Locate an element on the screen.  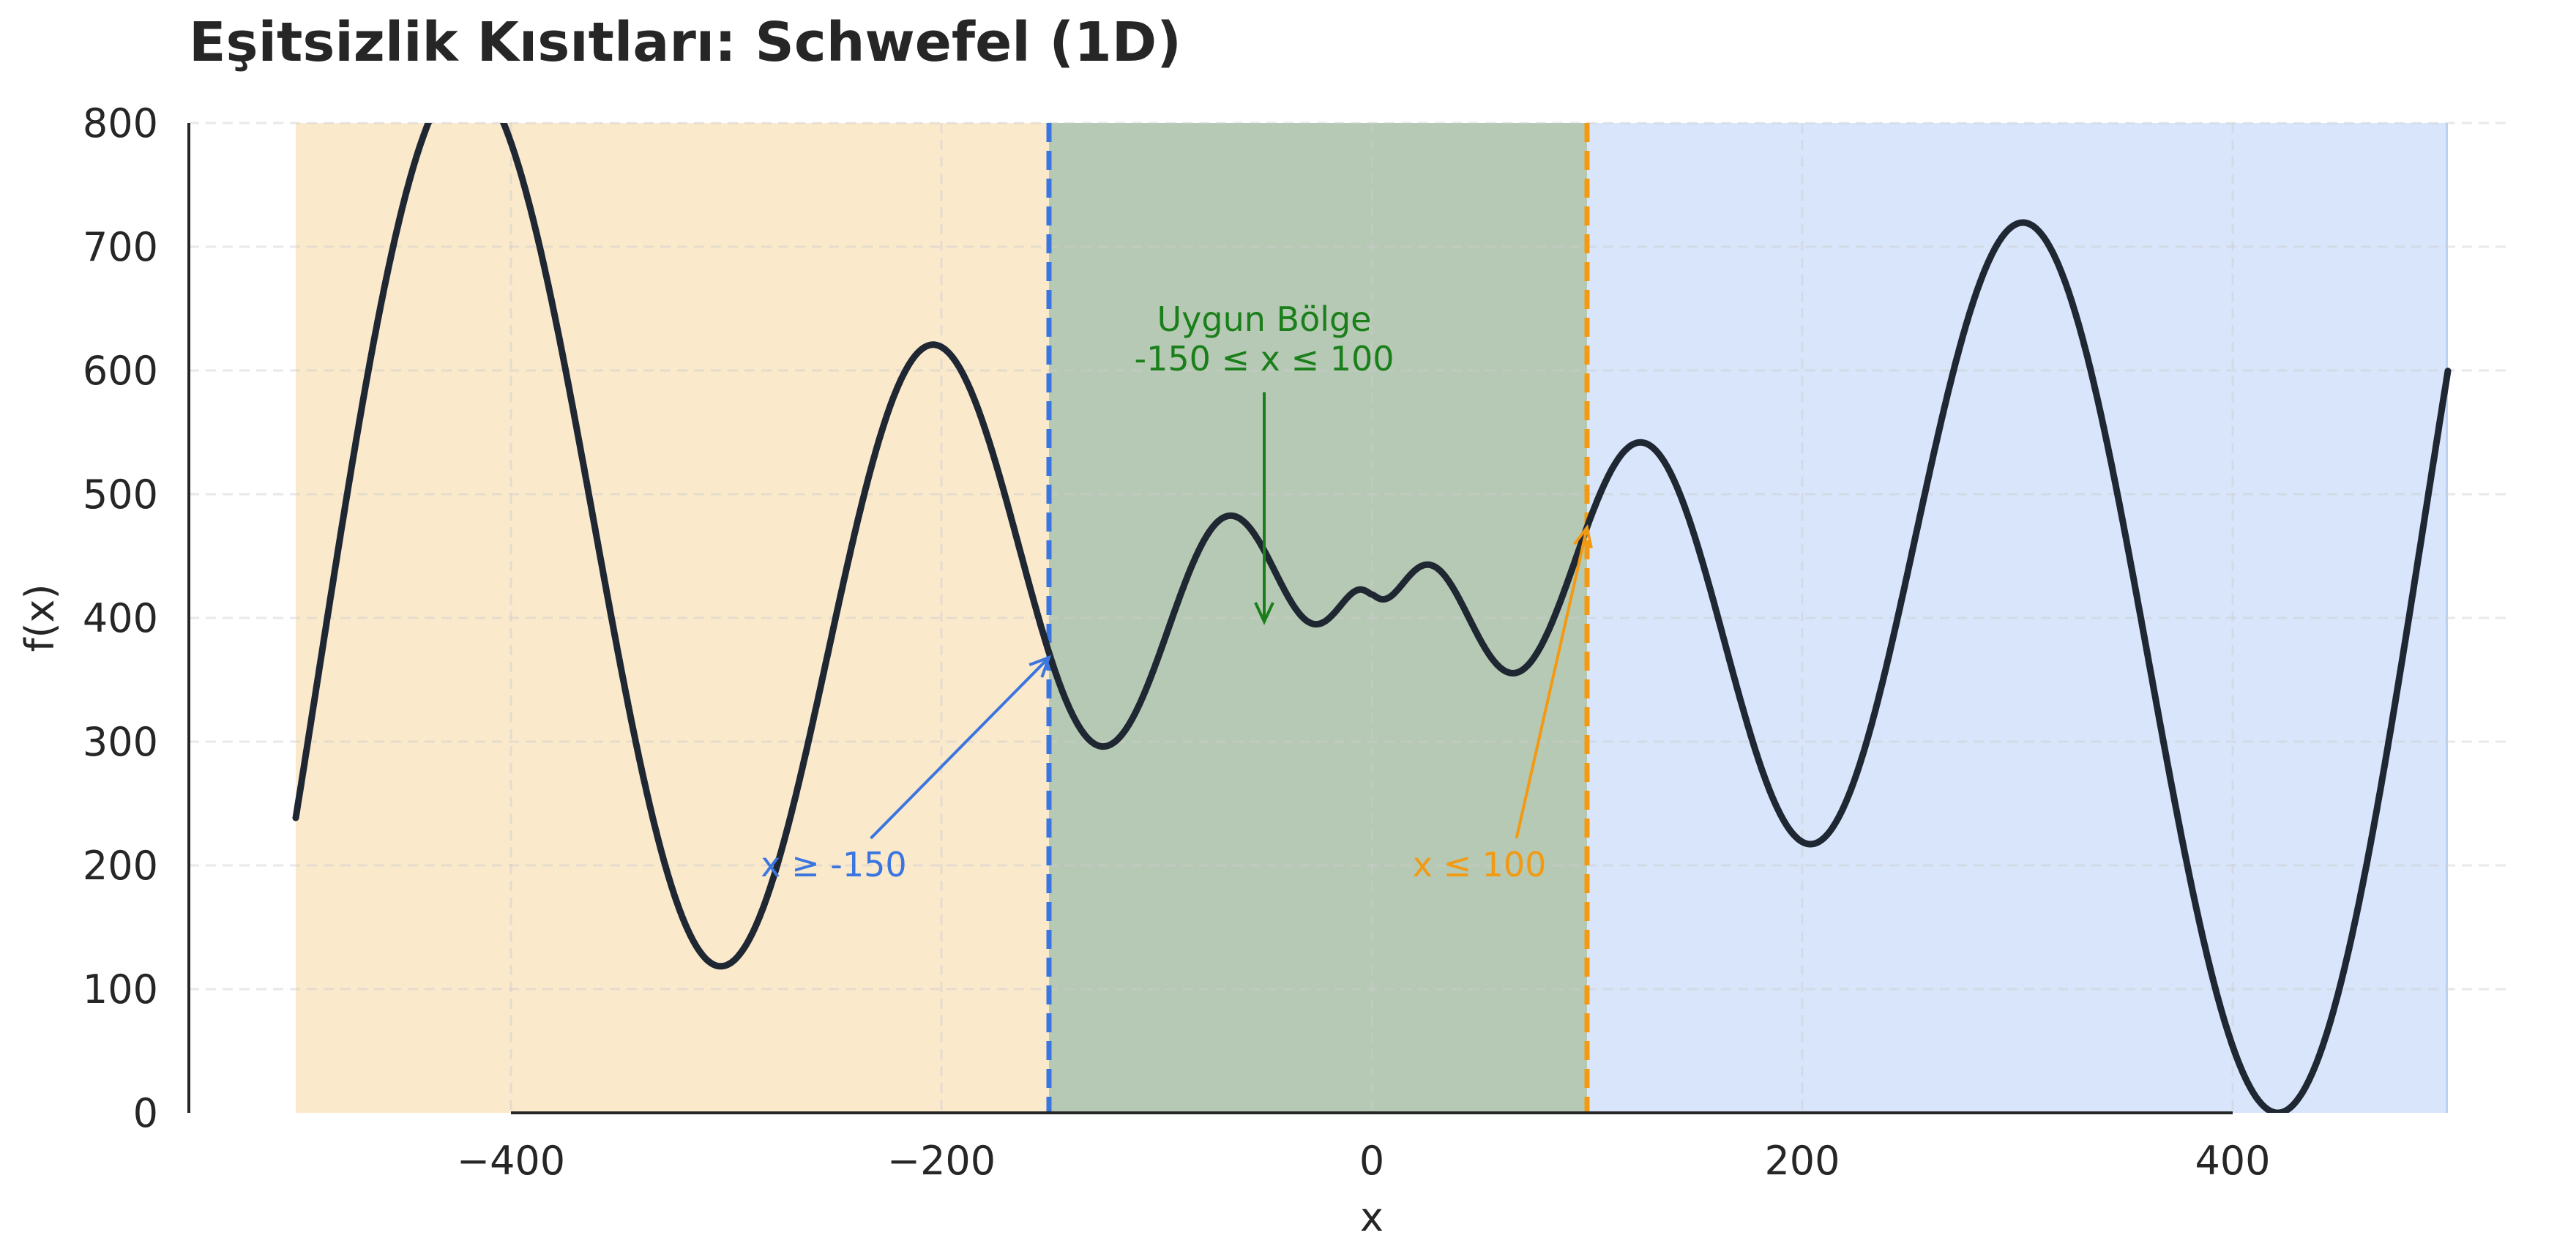
y-tick-label: 600 is located at coordinates (120, 371).